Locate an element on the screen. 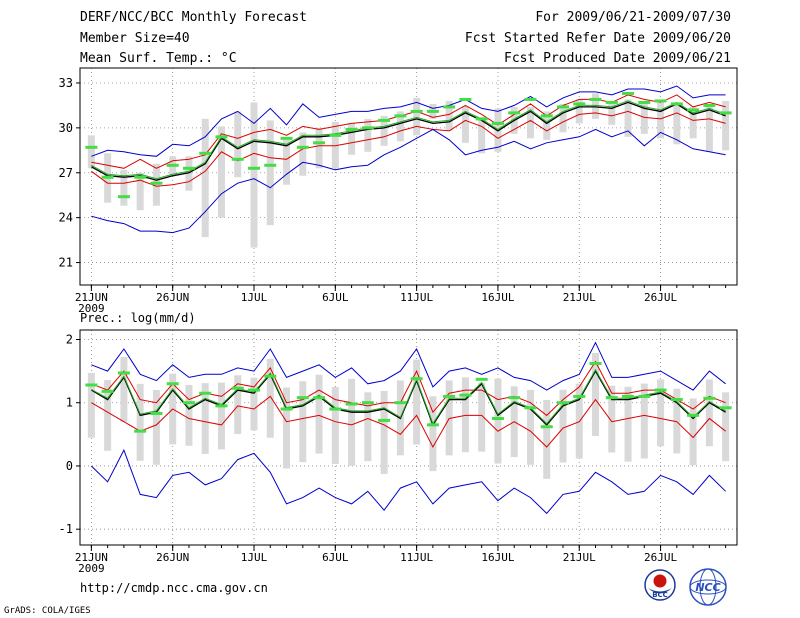 This screenshot has width=800, height=618. agency-logos: BCC NCC is located at coordinates (685, 587).